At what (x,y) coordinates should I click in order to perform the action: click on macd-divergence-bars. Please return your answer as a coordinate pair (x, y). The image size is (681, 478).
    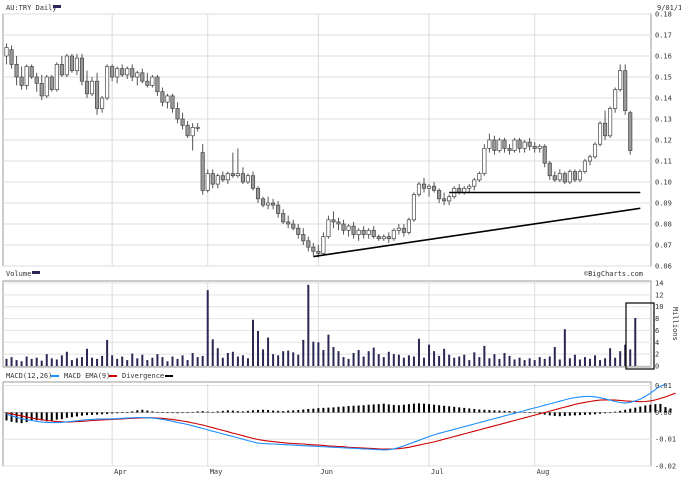
    Looking at the image, I should click on (338, 413).